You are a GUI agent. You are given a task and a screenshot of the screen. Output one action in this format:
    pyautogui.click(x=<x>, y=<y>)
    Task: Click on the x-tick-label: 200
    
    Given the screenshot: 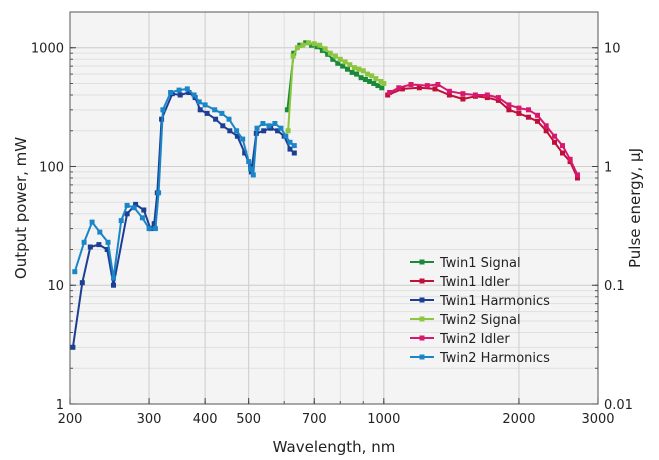 What is the action you would take?
    pyautogui.click(x=70, y=419)
    